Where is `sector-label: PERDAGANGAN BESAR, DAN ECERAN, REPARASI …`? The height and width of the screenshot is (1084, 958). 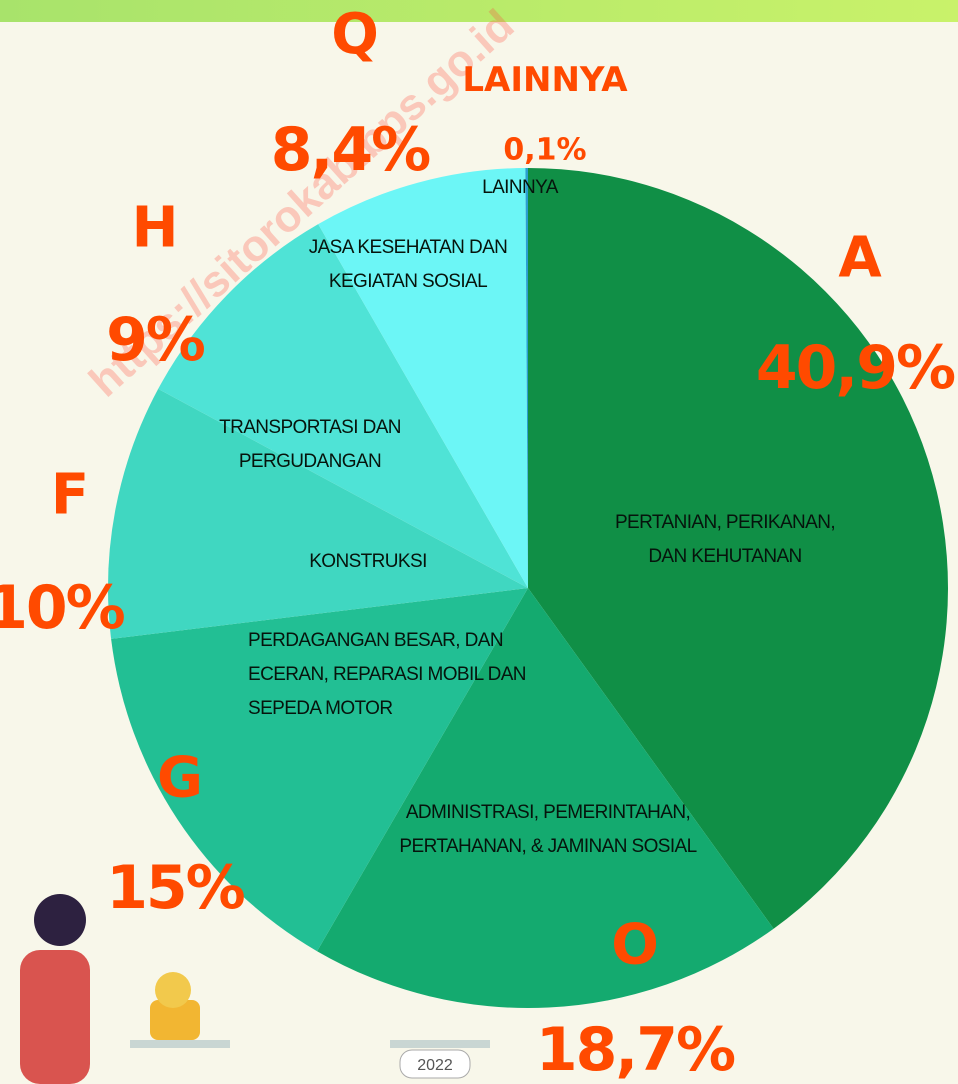 sector-label: PERDAGANGAN BESAR, DAN ECERAN, REPARASI … is located at coordinates (387, 674).